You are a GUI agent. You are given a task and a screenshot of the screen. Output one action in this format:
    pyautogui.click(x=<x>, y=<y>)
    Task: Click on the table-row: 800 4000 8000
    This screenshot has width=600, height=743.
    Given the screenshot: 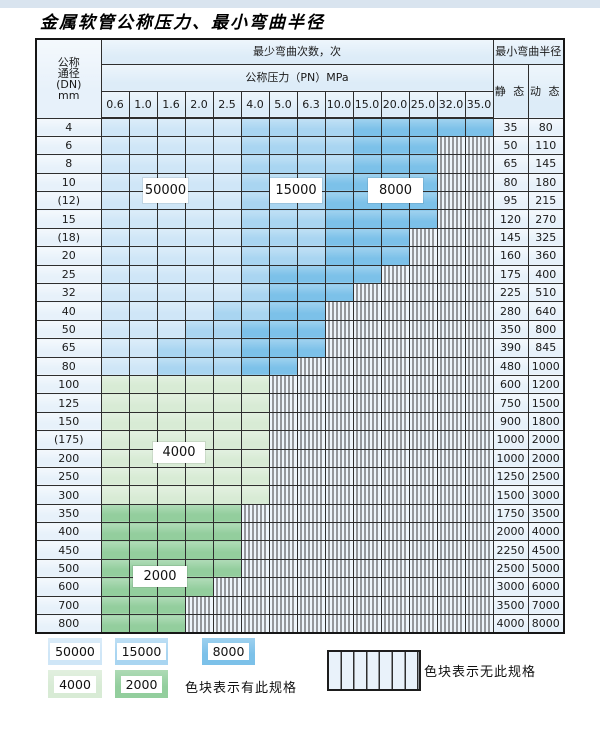 What is the action you would take?
    pyautogui.click(x=300, y=624)
    